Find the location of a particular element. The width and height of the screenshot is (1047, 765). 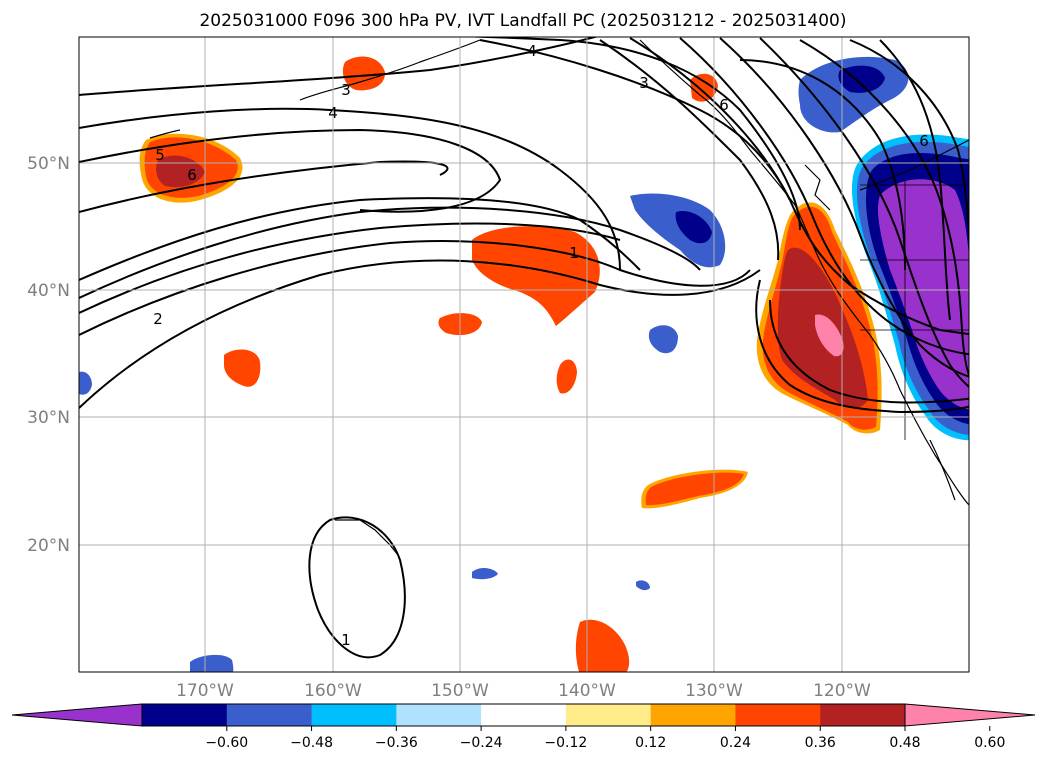

lon-tick: 170°W is located at coordinates (205, 691).